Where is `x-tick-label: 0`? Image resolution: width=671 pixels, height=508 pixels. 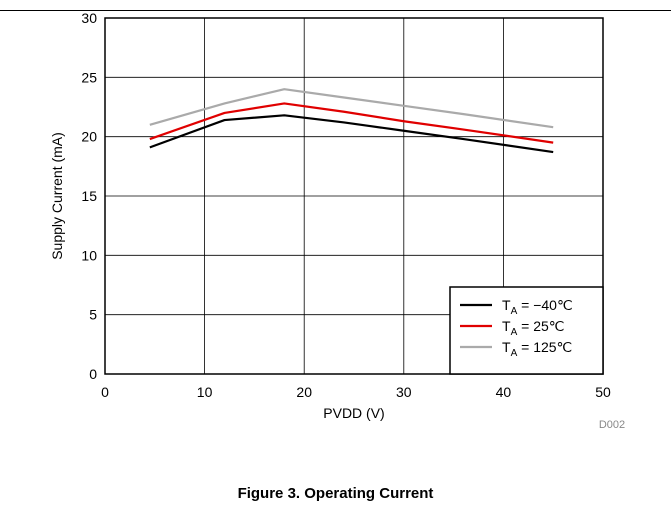
x-tick-label: 0 is located at coordinates (105, 392).